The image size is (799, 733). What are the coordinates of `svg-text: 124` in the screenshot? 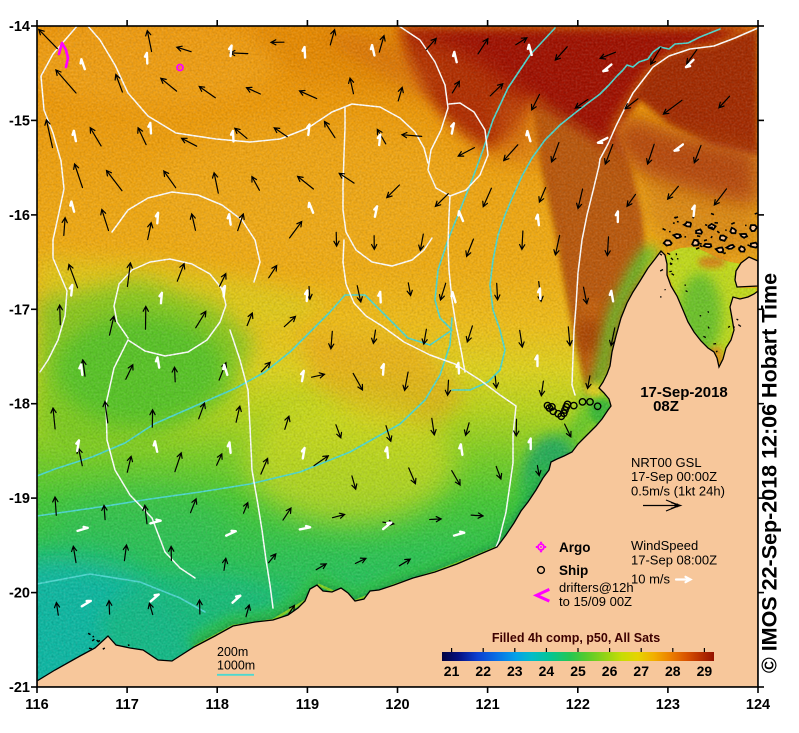 It's located at (758, 705).